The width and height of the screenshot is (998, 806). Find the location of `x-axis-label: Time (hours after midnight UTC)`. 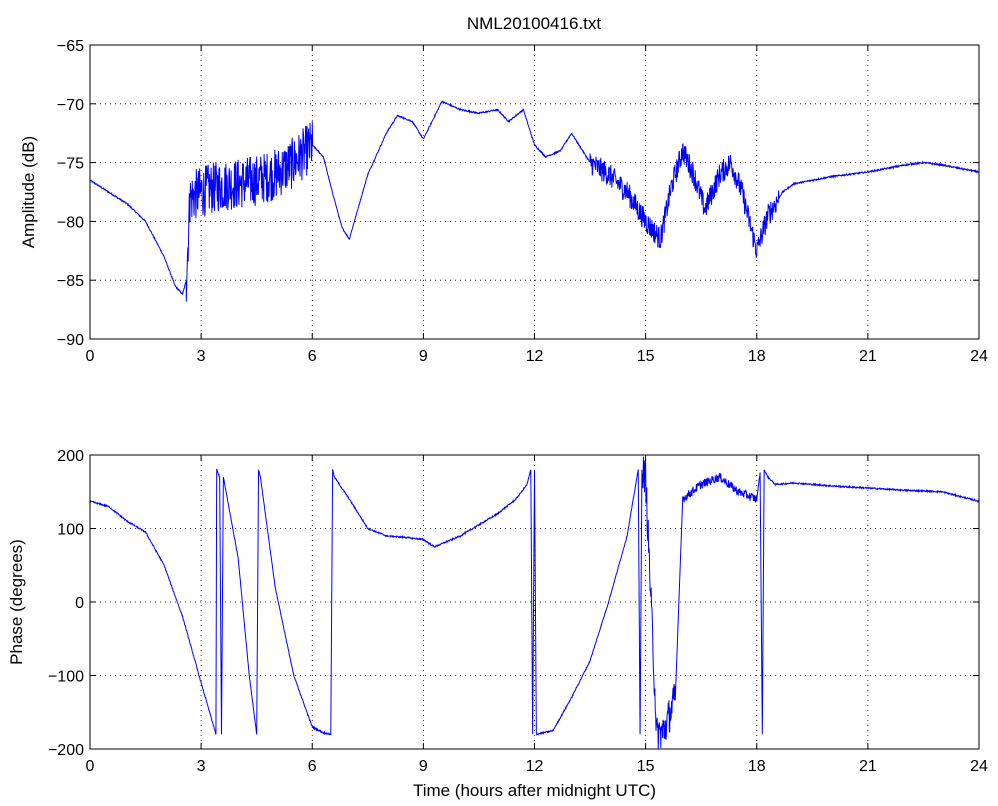

x-axis-label: Time (hours after midnight UTC) is located at coordinates (534, 790).